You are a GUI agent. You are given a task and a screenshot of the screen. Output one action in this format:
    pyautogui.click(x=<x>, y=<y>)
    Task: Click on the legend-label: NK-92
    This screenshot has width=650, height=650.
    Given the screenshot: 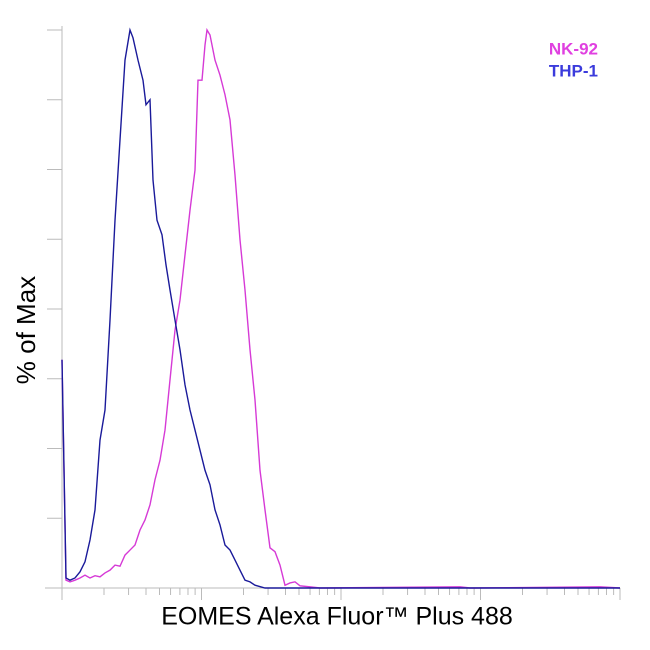 What is the action you would take?
    pyautogui.click(x=573, y=48)
    